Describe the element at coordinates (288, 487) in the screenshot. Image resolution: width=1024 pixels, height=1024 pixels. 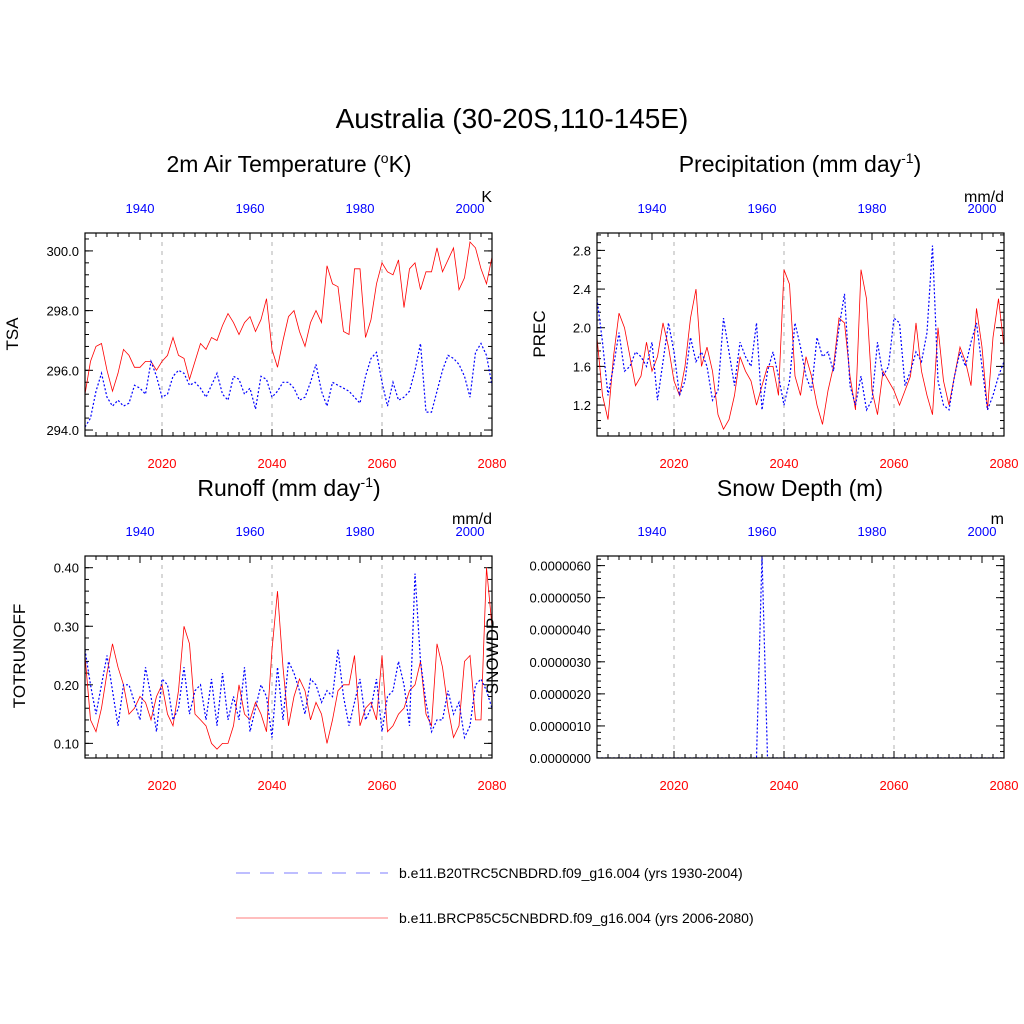
I see `panel-title: Runoff (mm day-1)` at that location.